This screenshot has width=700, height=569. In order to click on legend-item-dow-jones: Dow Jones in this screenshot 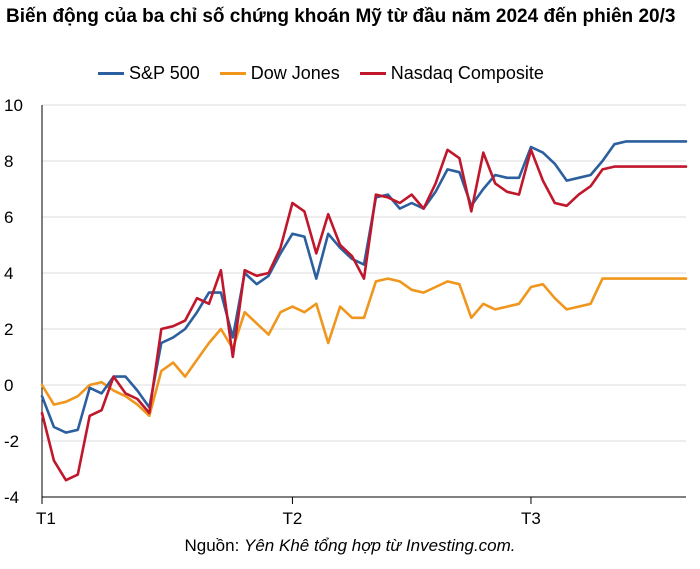, I will do `click(279, 73)`.